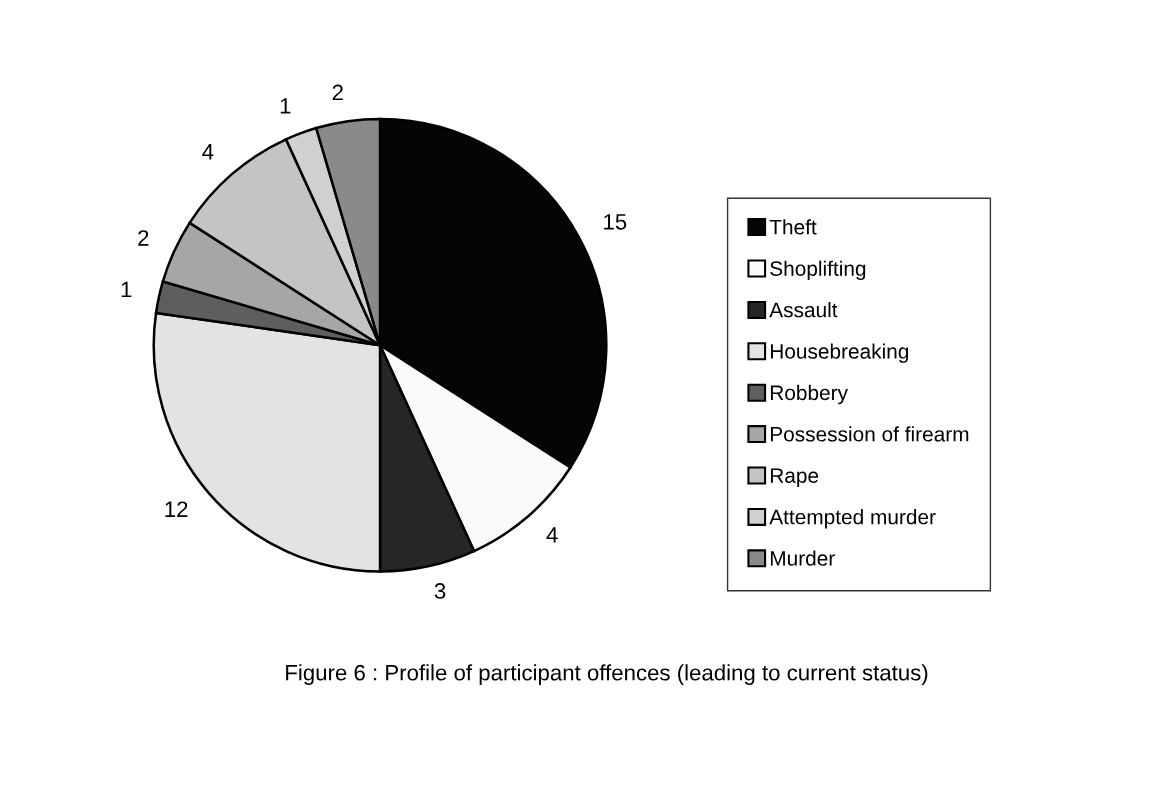  What do you see at coordinates (869, 434) in the screenshot?
I see `legend-label: Possession of firearm` at bounding box center [869, 434].